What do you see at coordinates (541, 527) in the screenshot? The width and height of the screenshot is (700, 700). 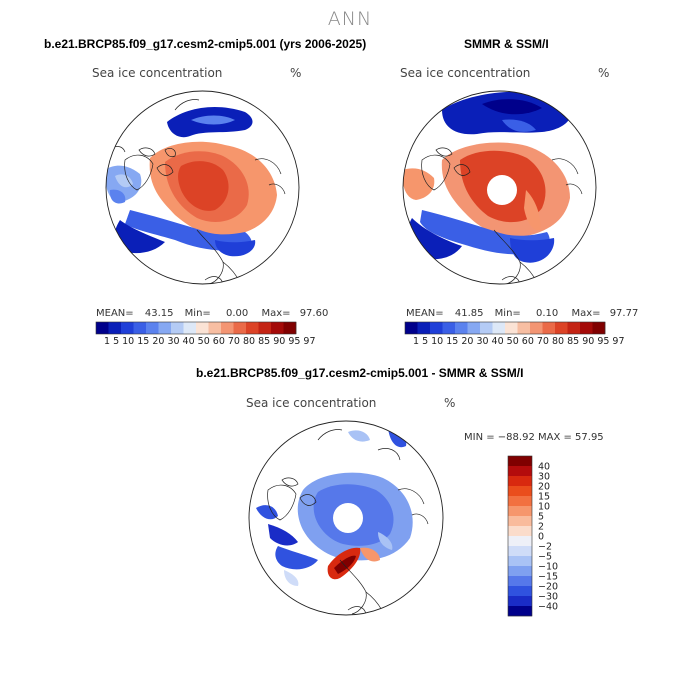 I see `diff-colorbar-label: 2` at bounding box center [541, 527].